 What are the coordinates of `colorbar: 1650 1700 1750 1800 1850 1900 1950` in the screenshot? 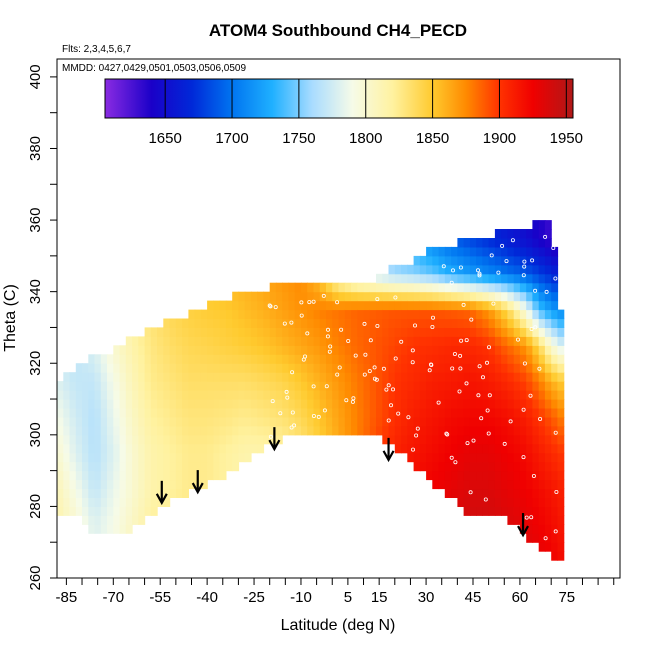 It's located at (343, 112).